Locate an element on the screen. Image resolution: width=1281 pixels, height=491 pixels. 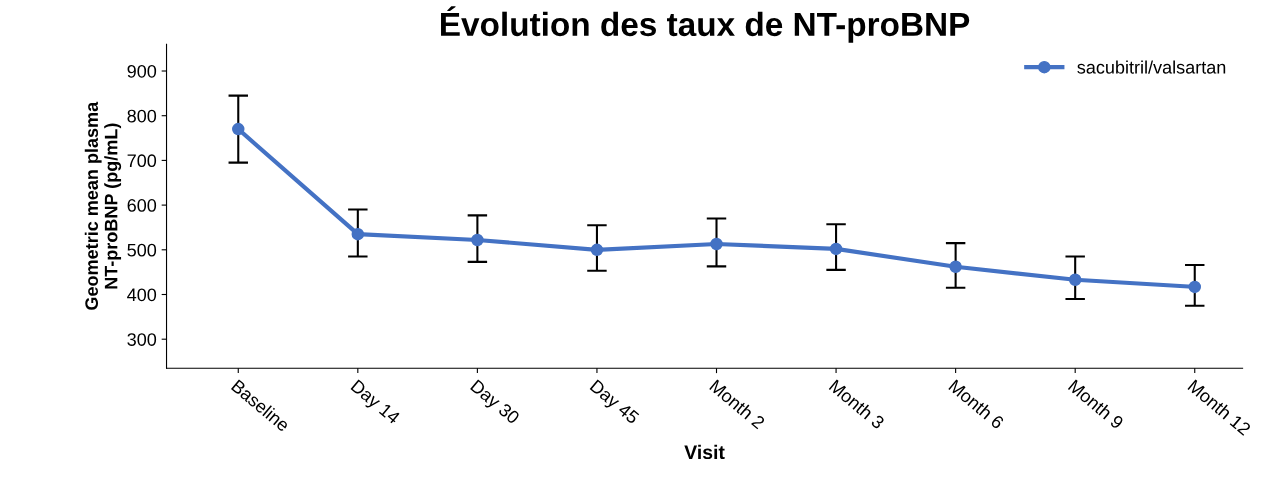
y-tick-label: 700 is located at coordinates (142, 161).